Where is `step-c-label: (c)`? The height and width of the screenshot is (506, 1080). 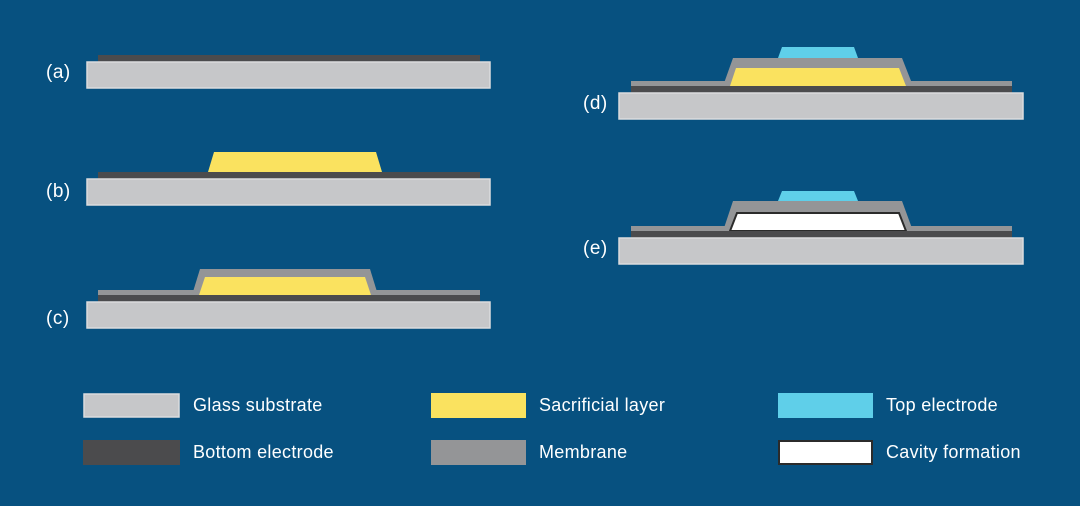 step-c-label: (c) is located at coordinates (58, 318).